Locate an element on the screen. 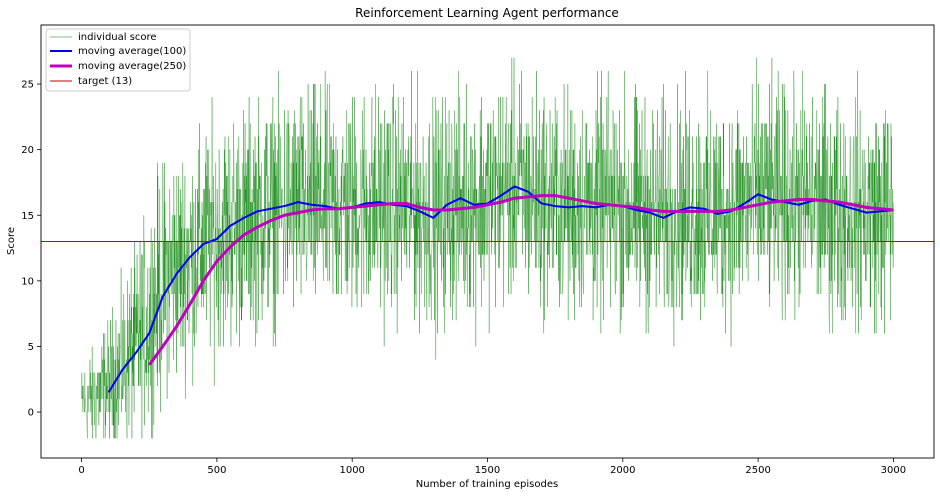  x-tick-label: 3000 is located at coordinates (893, 470).